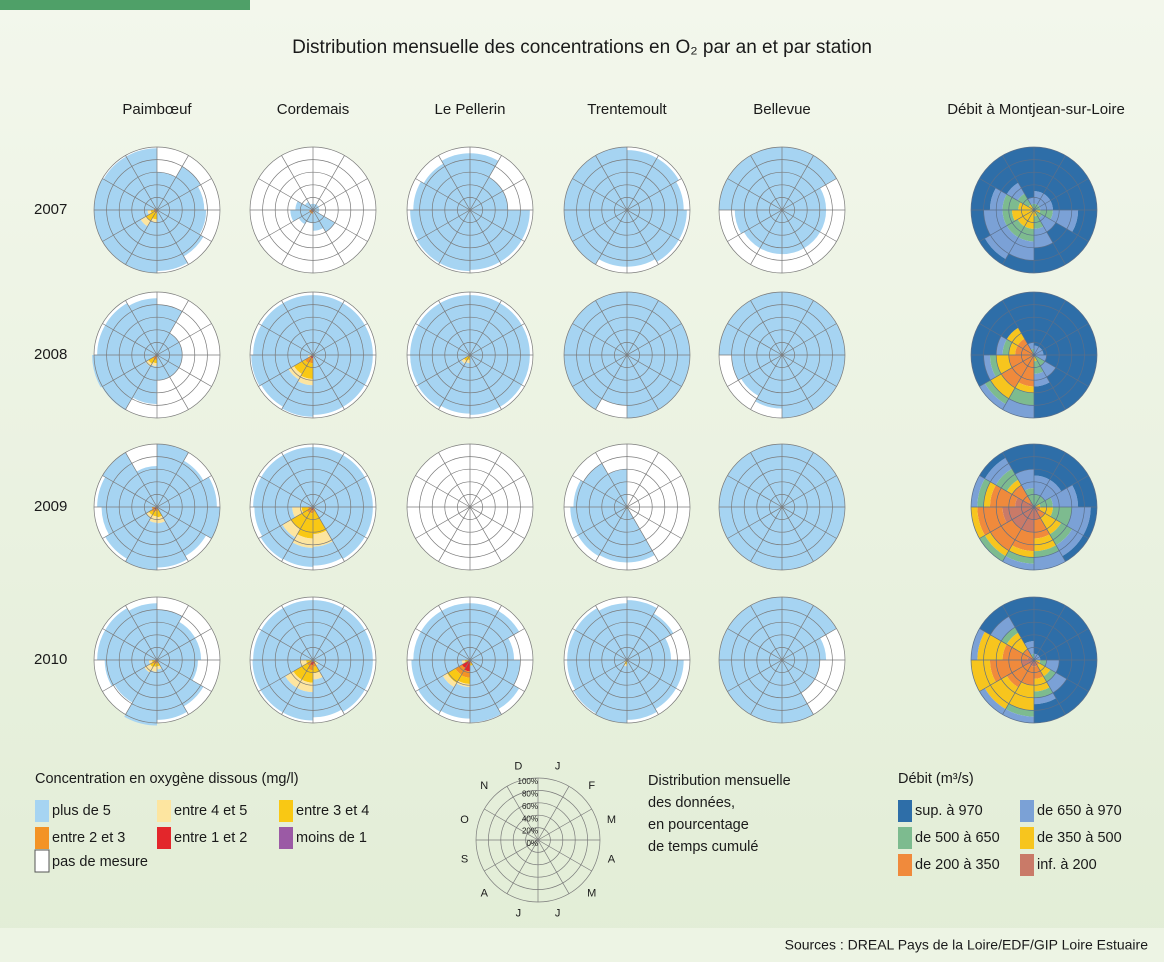 This screenshot has width=1164, height=962. What do you see at coordinates (957, 865) in the screenshot?
I see `legend-label: de 200 à 350` at bounding box center [957, 865].